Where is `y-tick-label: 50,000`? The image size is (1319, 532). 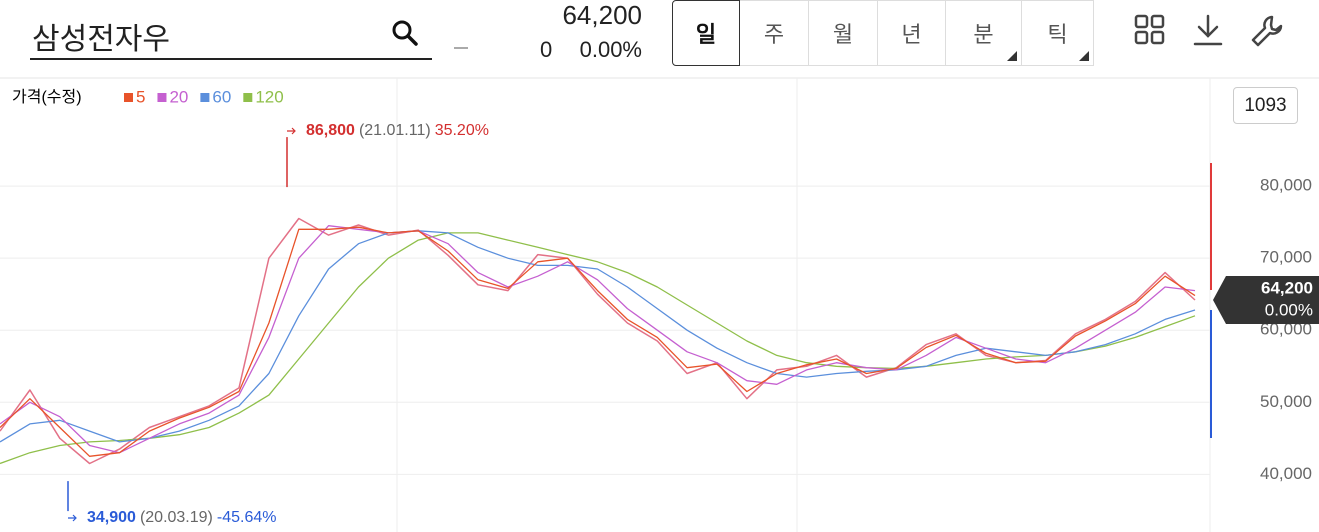
y-tick-label: 50,000 is located at coordinates (1286, 401).